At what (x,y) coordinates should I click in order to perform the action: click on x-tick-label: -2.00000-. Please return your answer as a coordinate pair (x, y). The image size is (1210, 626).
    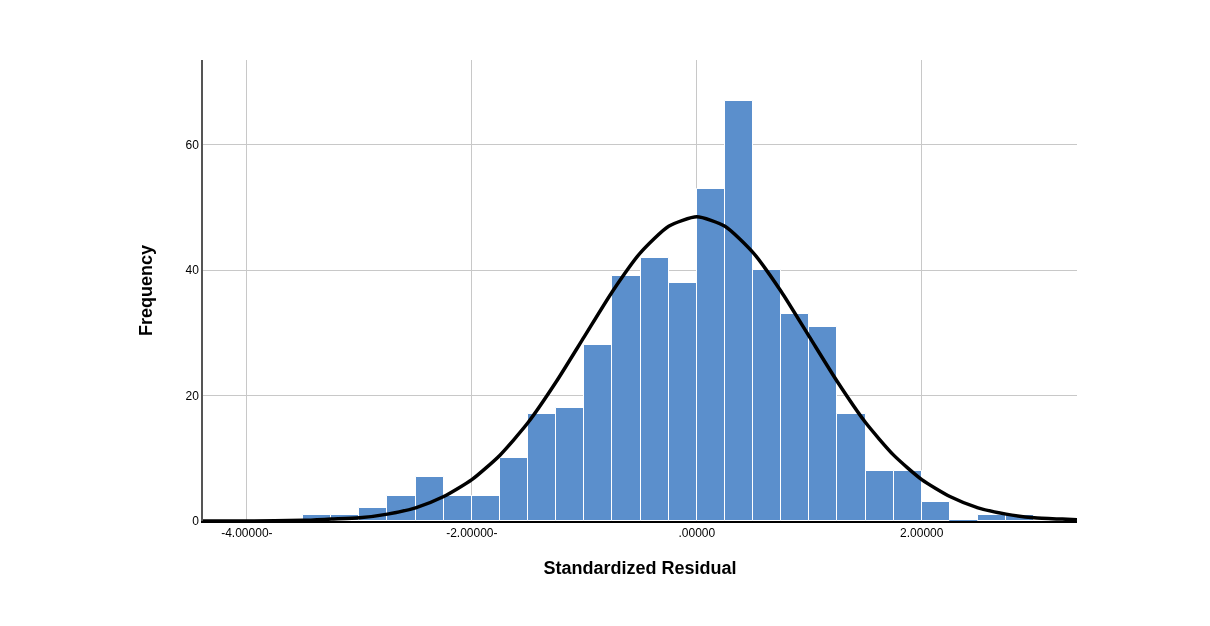
    Looking at the image, I should click on (472, 533).